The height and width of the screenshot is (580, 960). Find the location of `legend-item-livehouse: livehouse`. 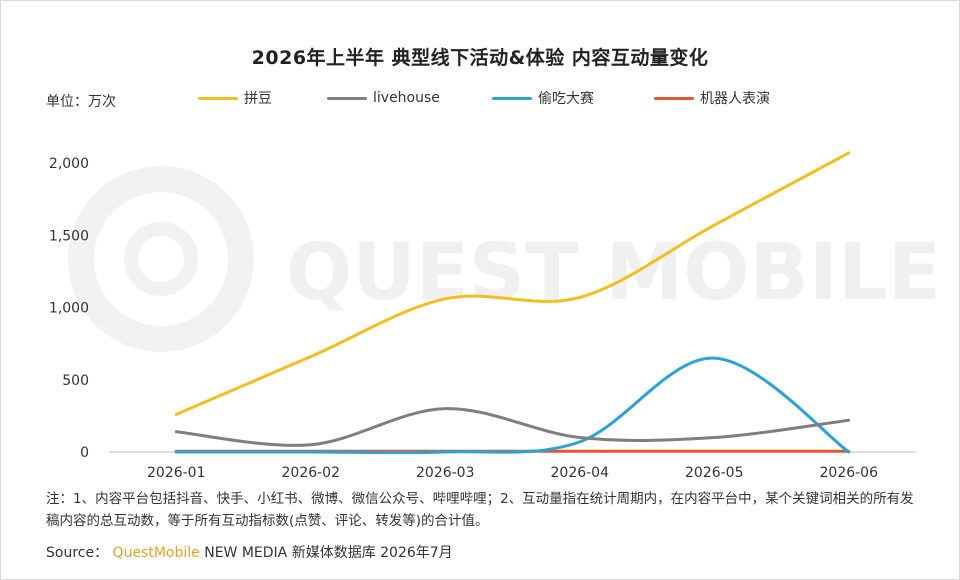

legend-item-livehouse: livehouse is located at coordinates (383, 98).